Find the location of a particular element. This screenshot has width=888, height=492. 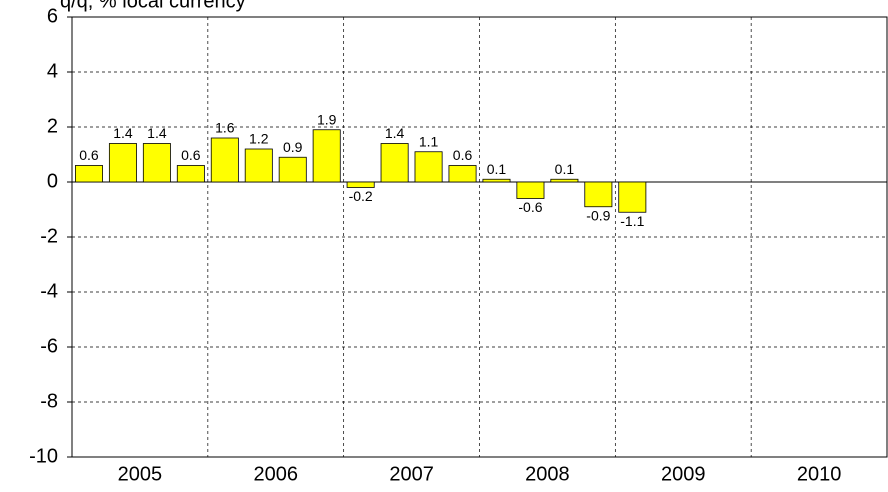

x-tick-label: 2010 is located at coordinates (819, 474).